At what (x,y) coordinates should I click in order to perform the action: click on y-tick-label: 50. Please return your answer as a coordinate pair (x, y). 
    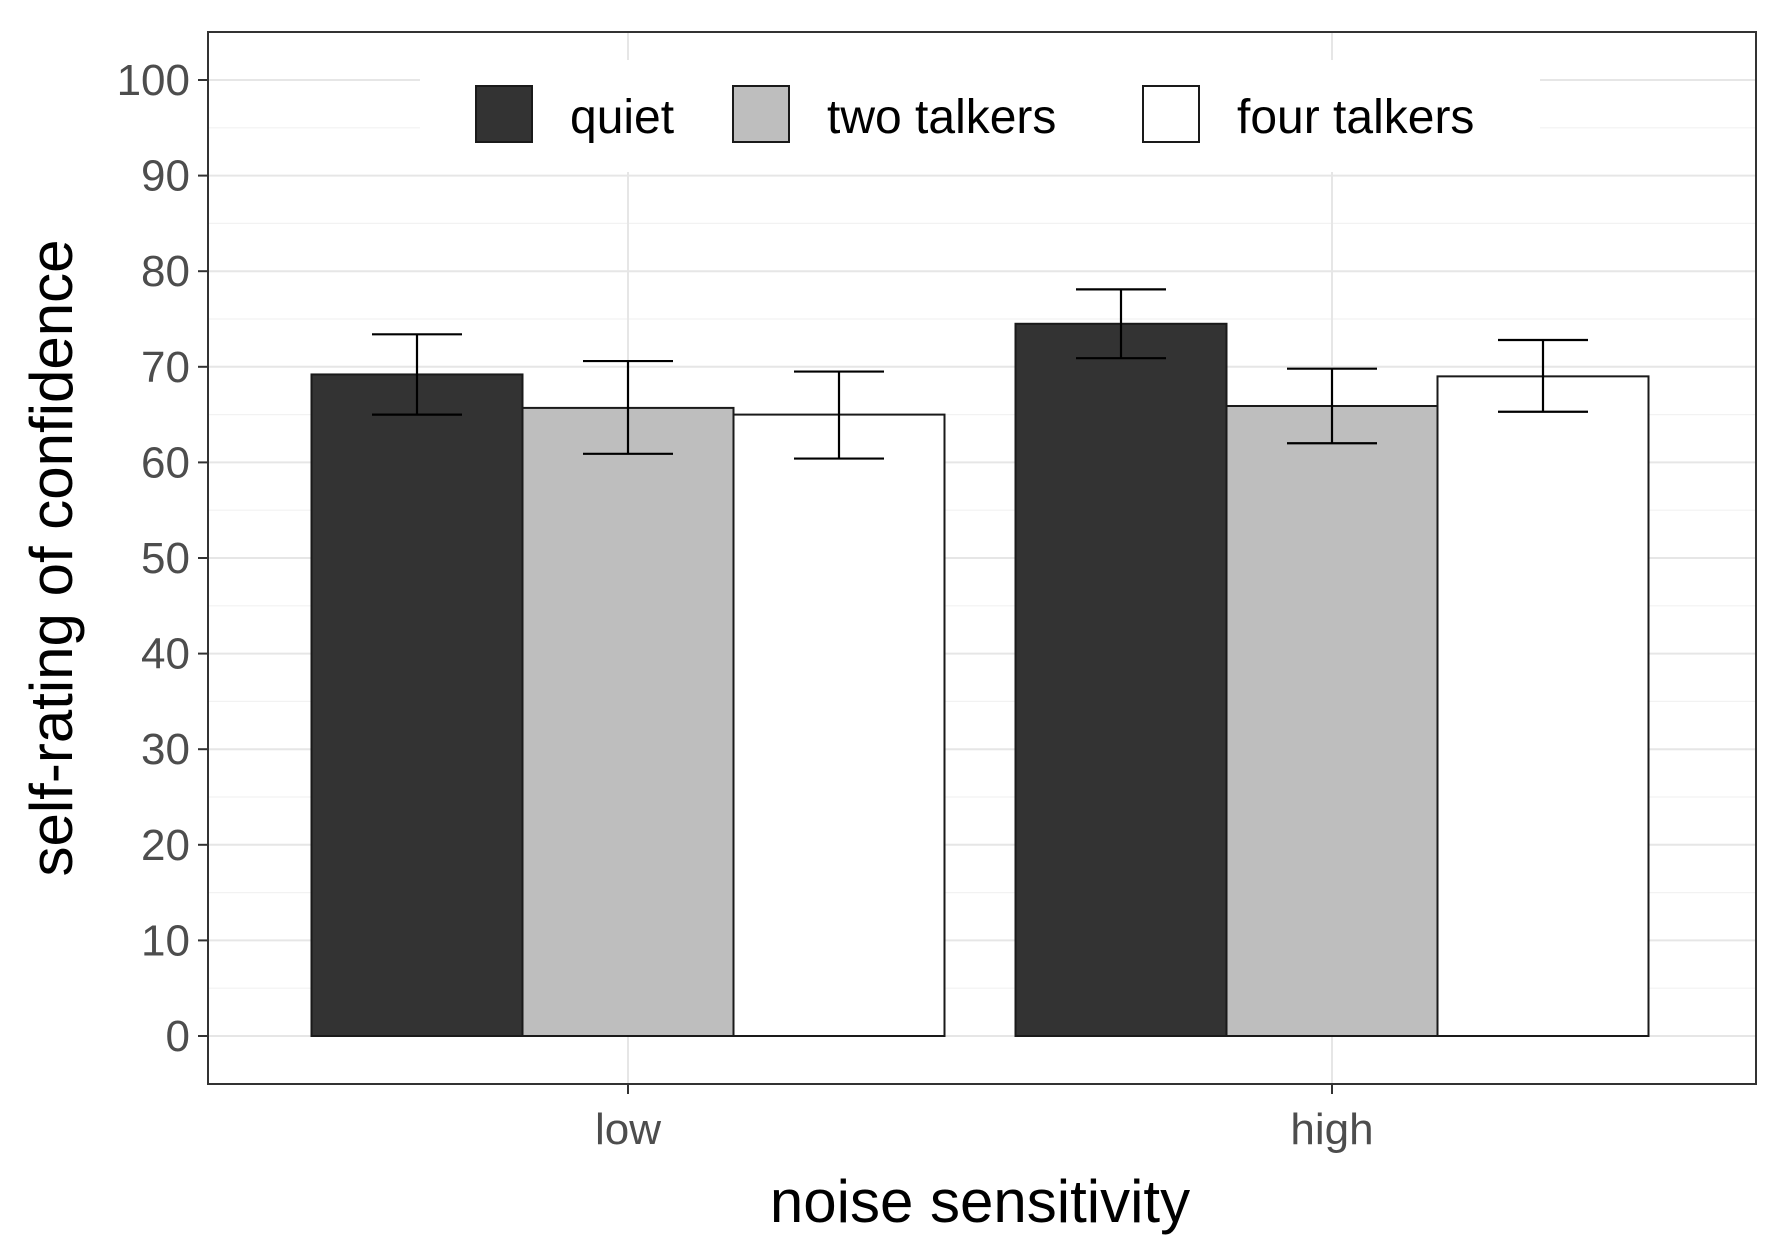
    Looking at the image, I should click on (165, 558).